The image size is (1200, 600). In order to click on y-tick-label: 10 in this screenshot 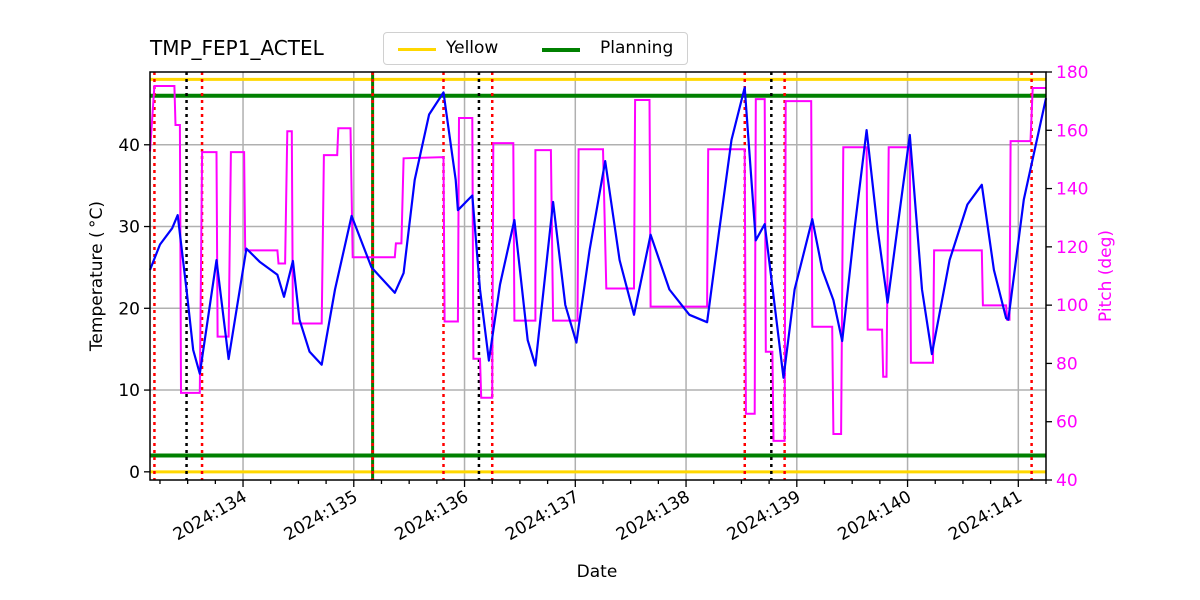, I will do `click(129, 391)`.